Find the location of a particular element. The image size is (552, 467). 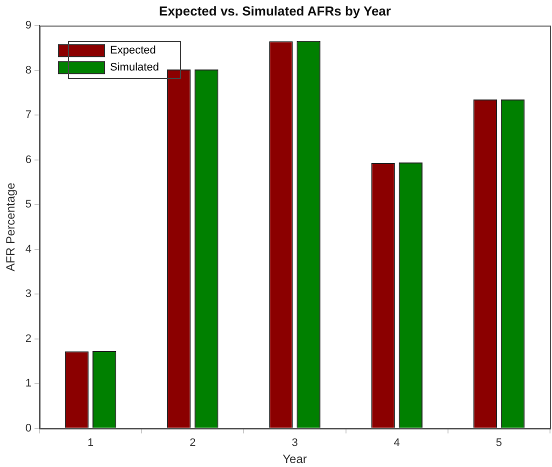

y-tick-label: 4 is located at coordinates (28, 249).